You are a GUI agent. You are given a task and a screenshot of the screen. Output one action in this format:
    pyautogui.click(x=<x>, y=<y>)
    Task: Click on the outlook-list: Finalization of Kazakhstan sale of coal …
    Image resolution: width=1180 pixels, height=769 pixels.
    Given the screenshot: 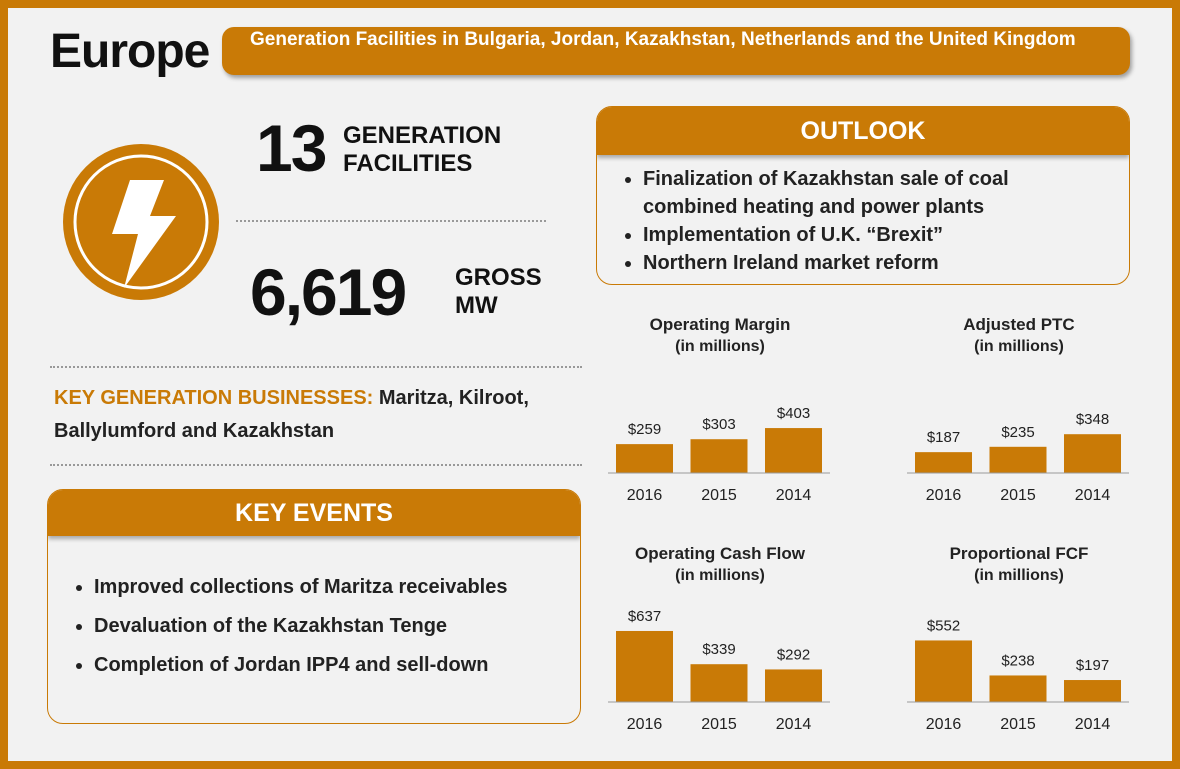 What is the action you would take?
    pyautogui.click(x=863, y=221)
    